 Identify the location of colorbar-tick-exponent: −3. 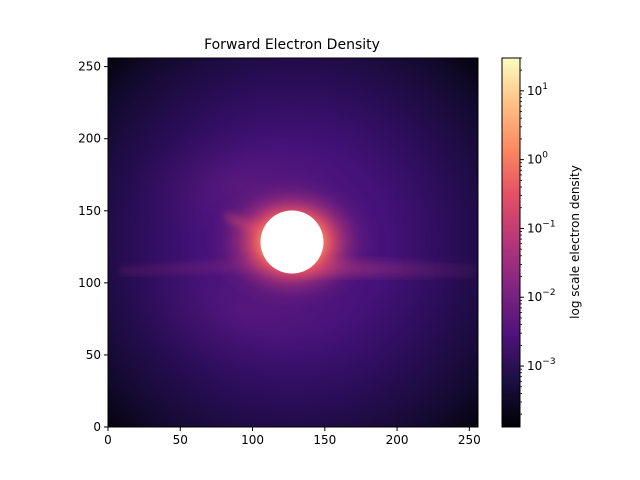
(548, 362).